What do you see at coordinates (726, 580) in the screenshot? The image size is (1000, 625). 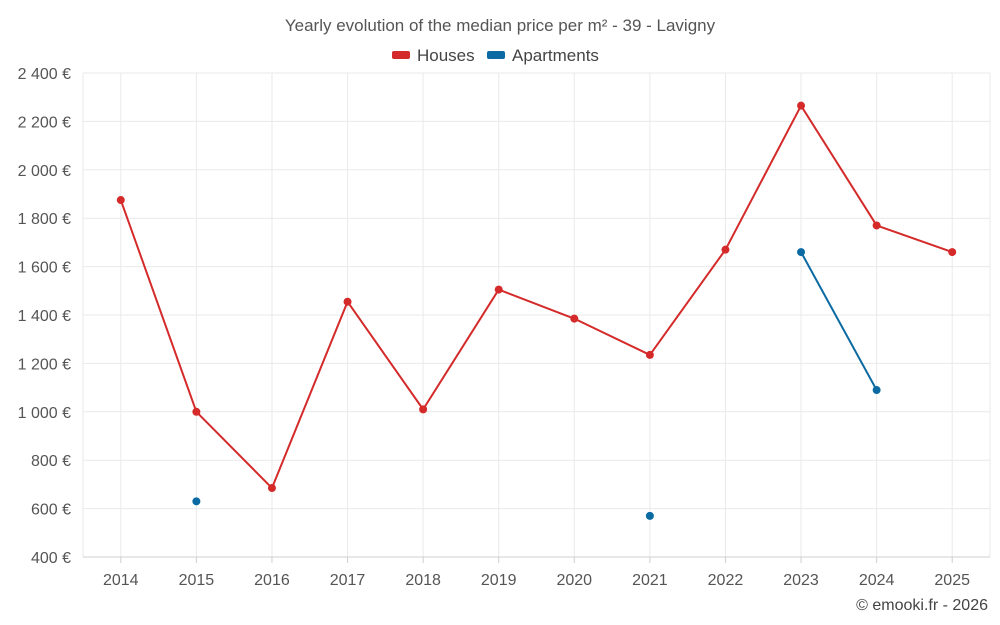 I see `x-tick-label: 2022` at bounding box center [726, 580].